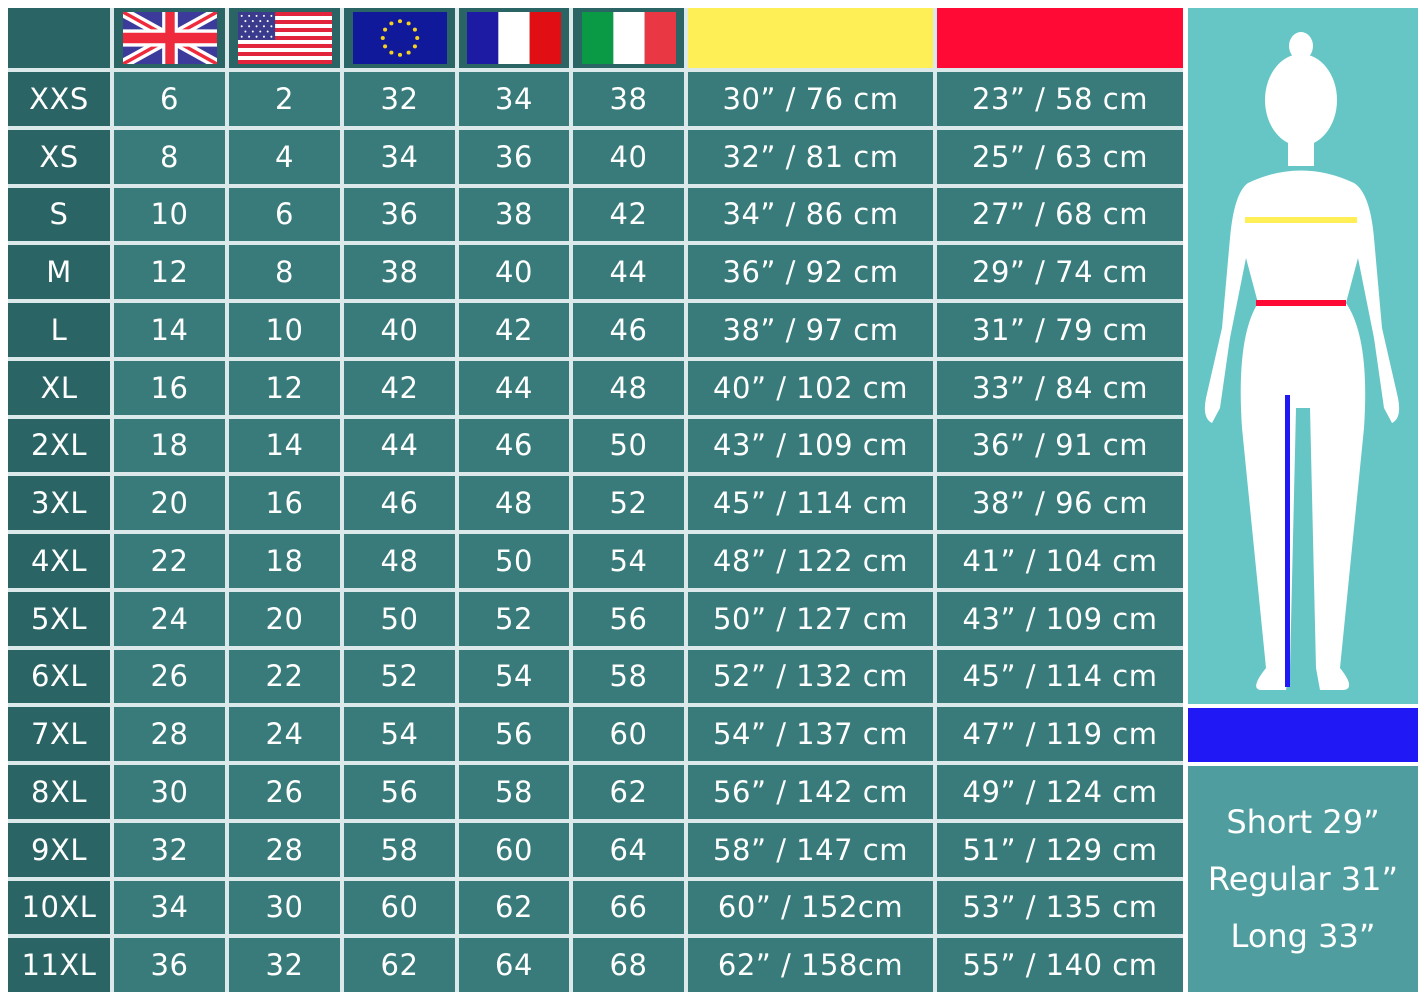  I want to click on cell-size: 9XL, so click(59, 849).